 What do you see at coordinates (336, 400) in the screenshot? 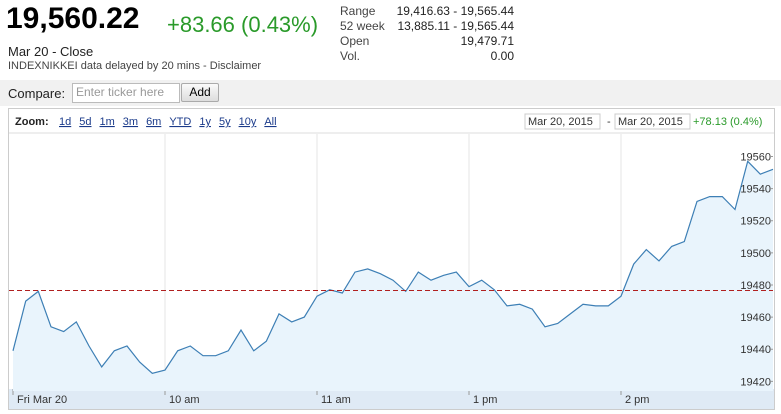
I see `x-tick-label: 11 am` at bounding box center [336, 400].